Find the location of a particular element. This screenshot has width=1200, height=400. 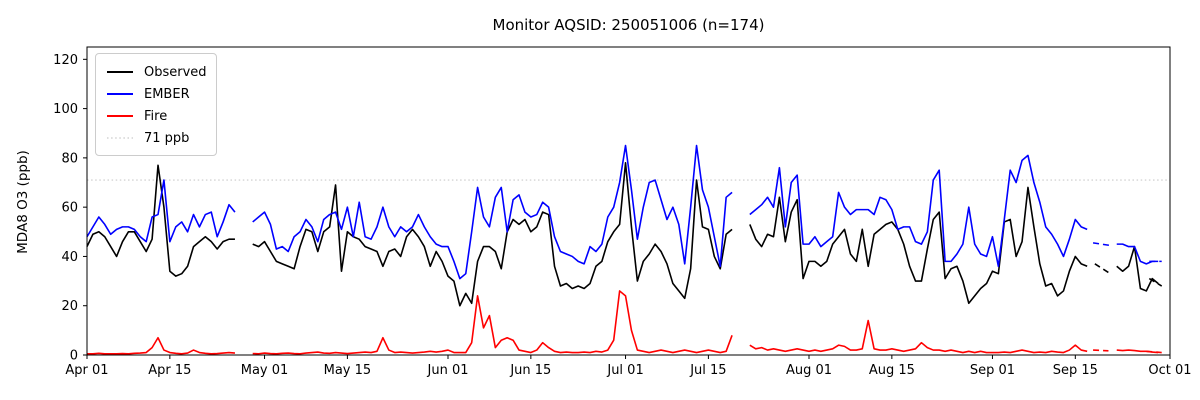

y-tick-label: 40 is located at coordinates (69, 257).